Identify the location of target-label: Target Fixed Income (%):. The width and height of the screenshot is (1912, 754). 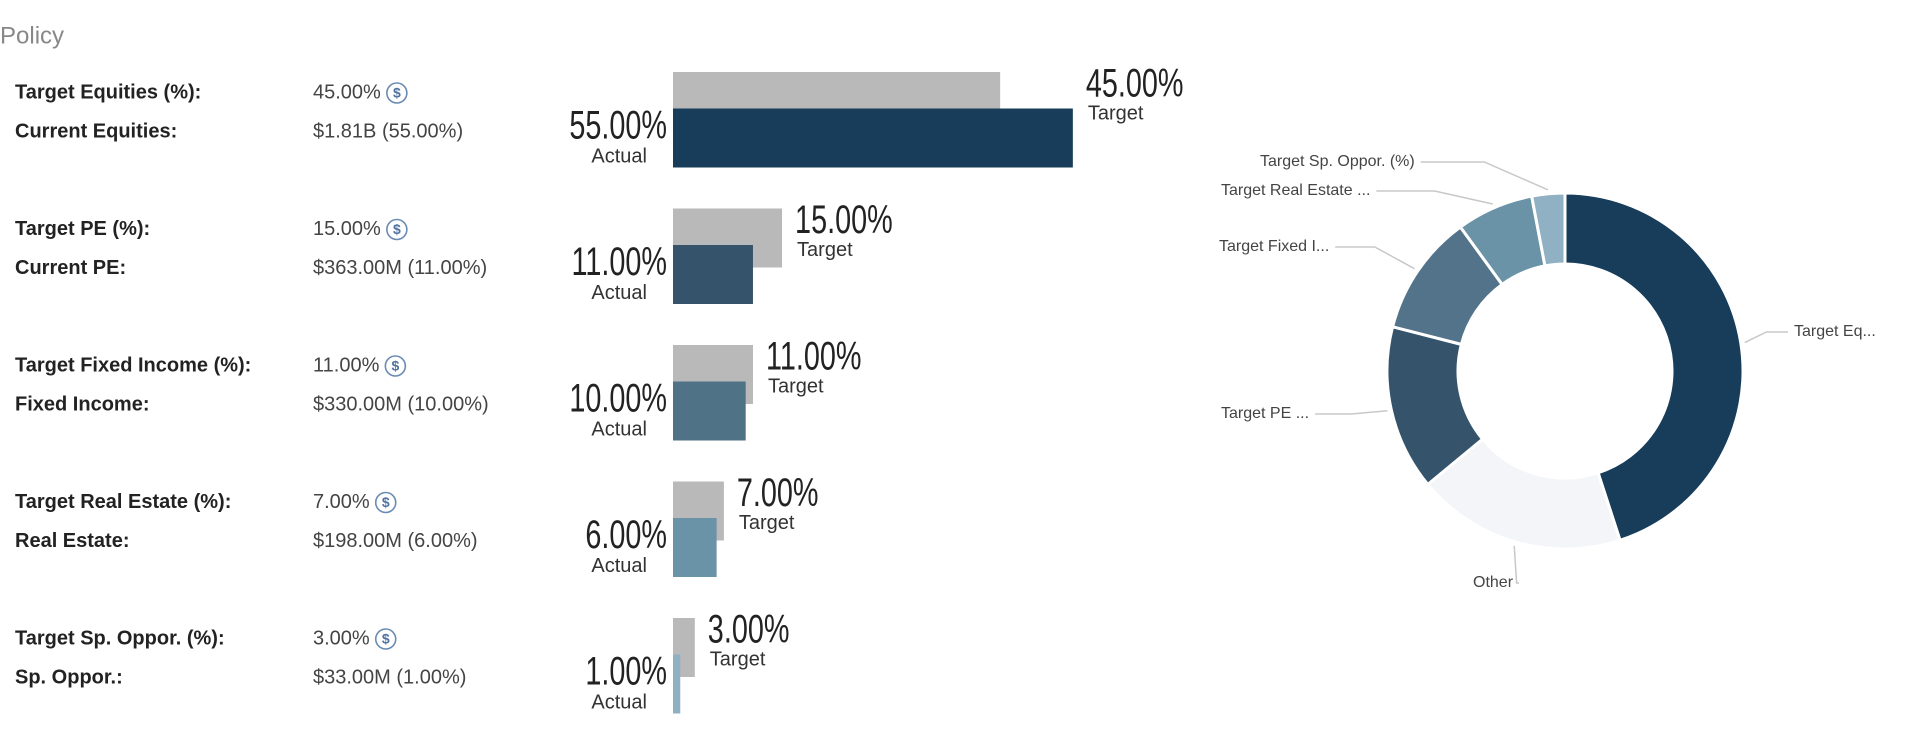
(133, 365).